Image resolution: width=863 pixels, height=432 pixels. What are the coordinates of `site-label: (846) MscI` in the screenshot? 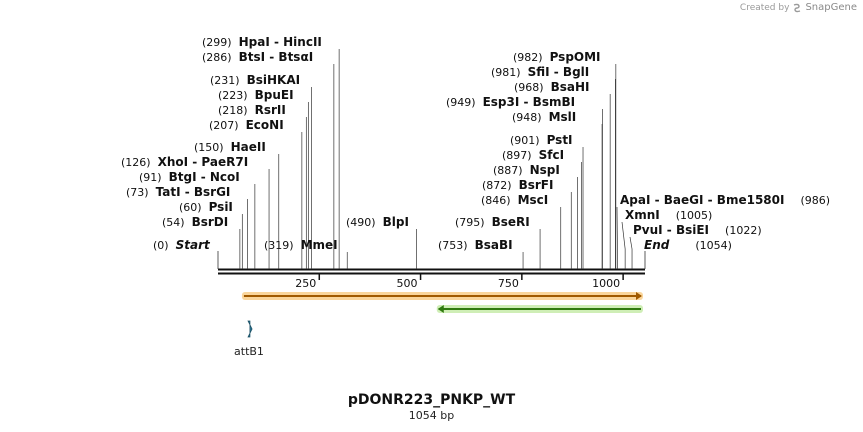 It's located at (514, 200).